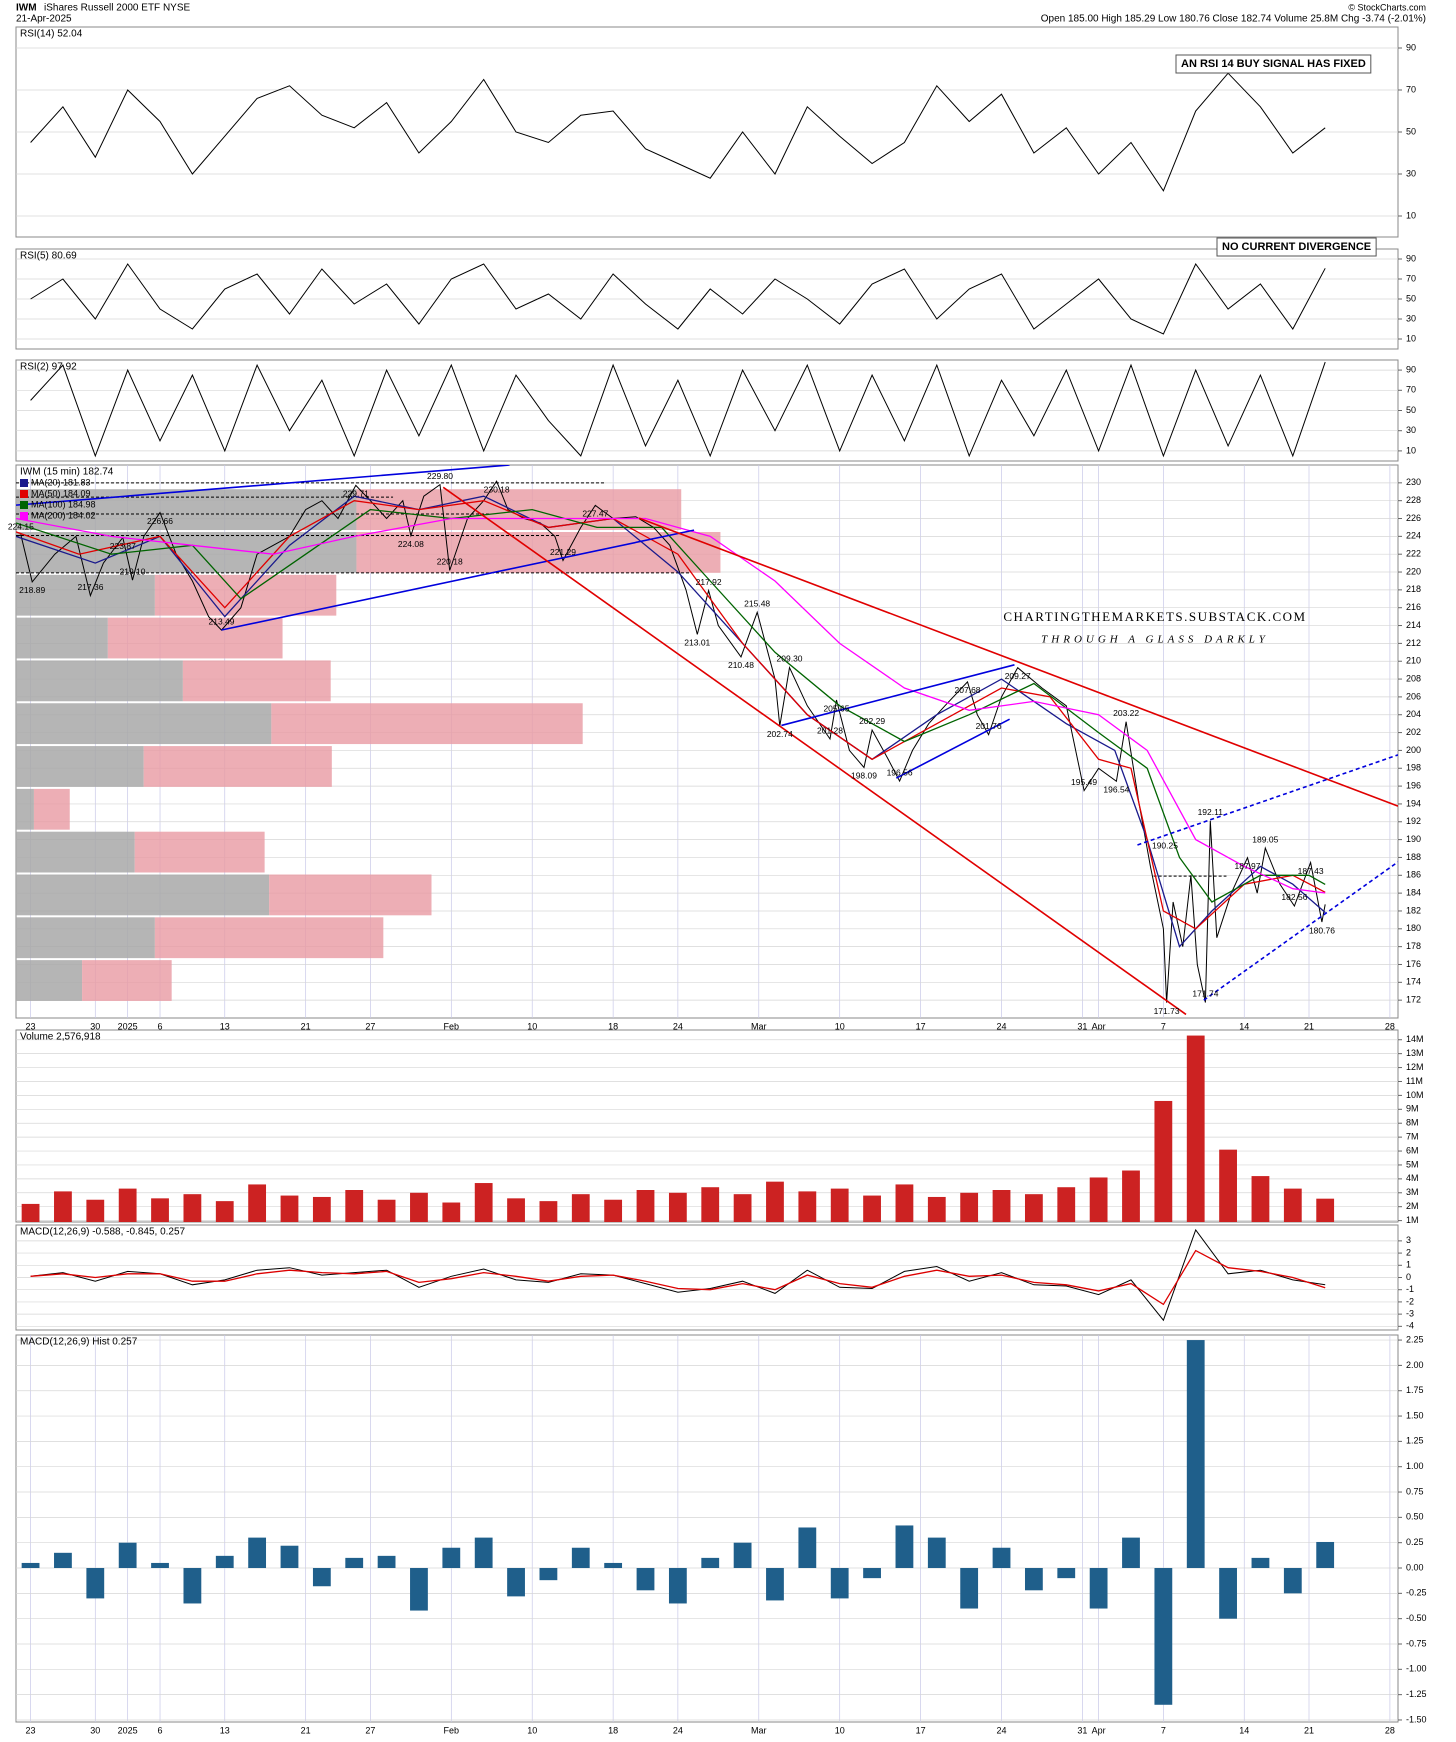  What do you see at coordinates (709, 582) in the screenshot?
I see `price-annotation: 217.92` at bounding box center [709, 582].